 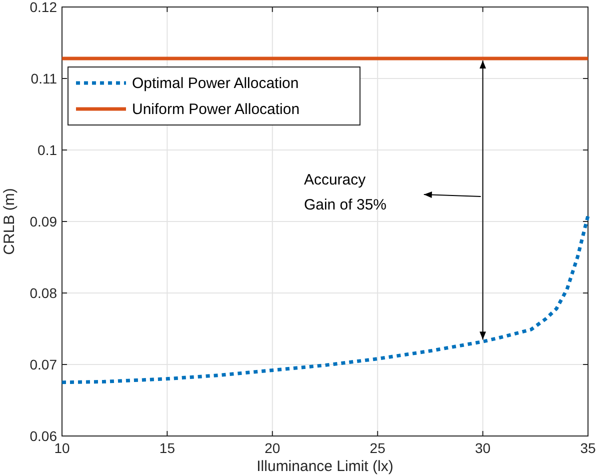 What do you see at coordinates (325, 466) in the screenshot?
I see `x-axis-title: Illuminance Limit (lx)` at bounding box center [325, 466].